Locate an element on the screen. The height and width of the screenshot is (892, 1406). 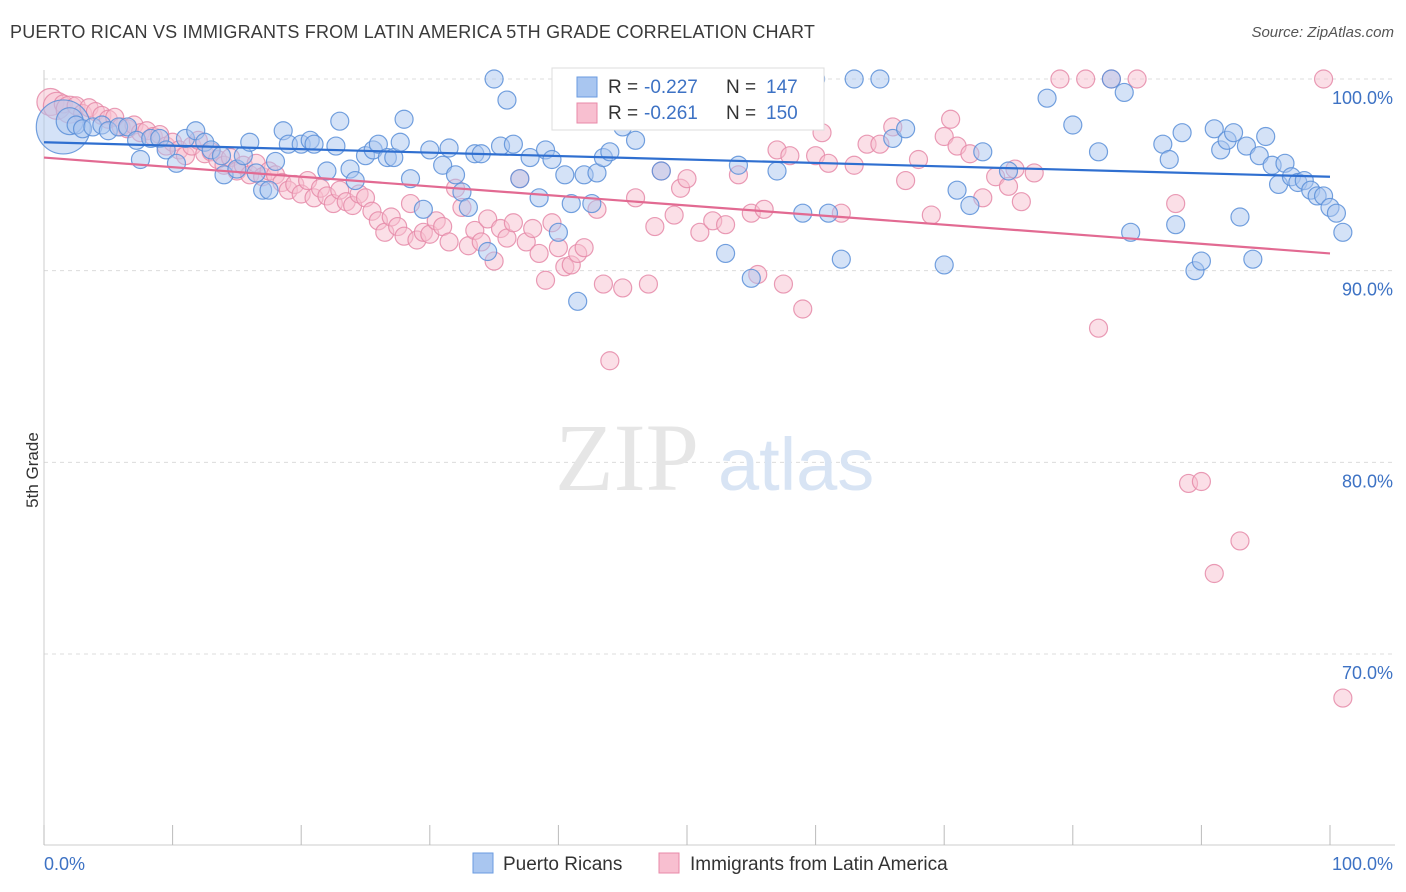
stats-n-label-1: N = is located at coordinates (741, 87).